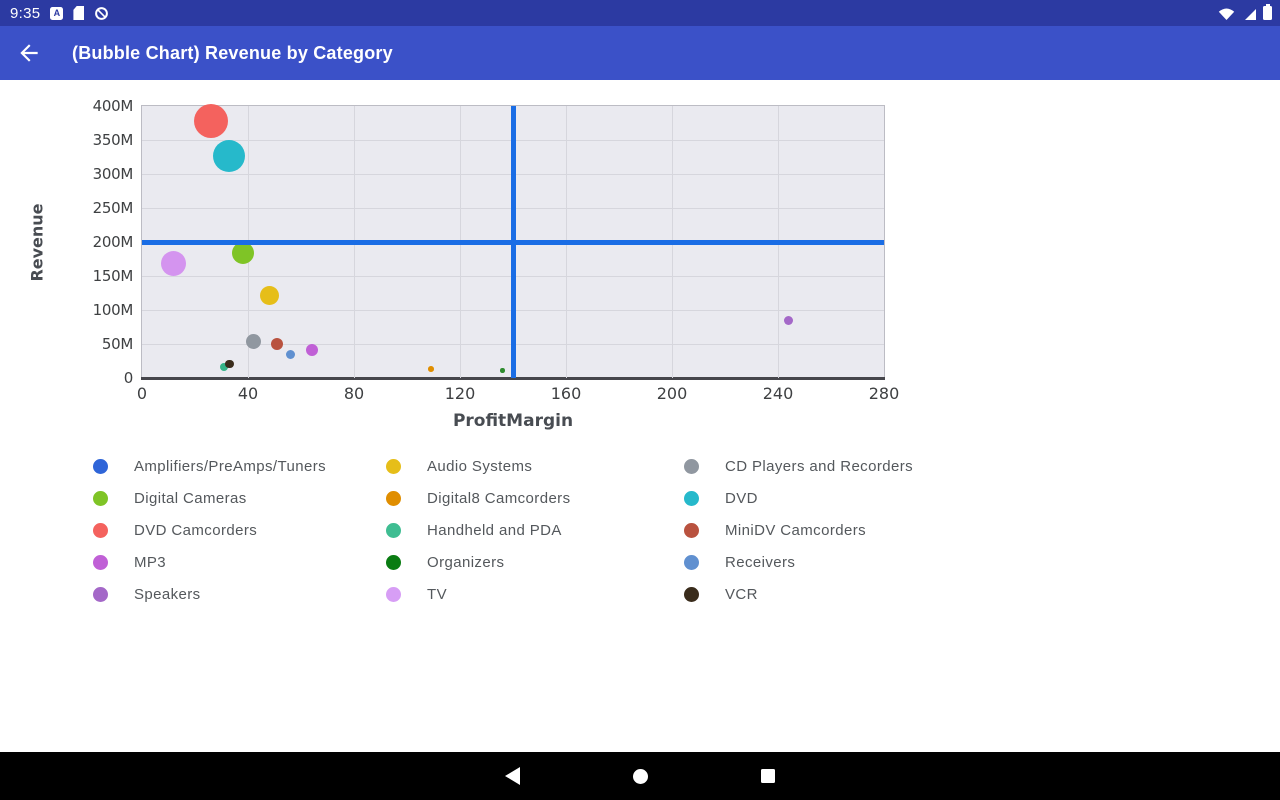  What do you see at coordinates (113, 140) in the screenshot?
I see `y-tick-label: 350M` at bounding box center [113, 140].